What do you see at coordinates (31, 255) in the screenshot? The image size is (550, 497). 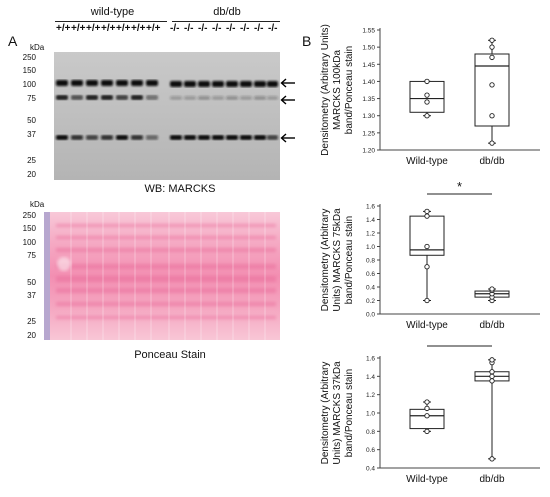 I see `ponceau-marker: 75` at bounding box center [31, 255].